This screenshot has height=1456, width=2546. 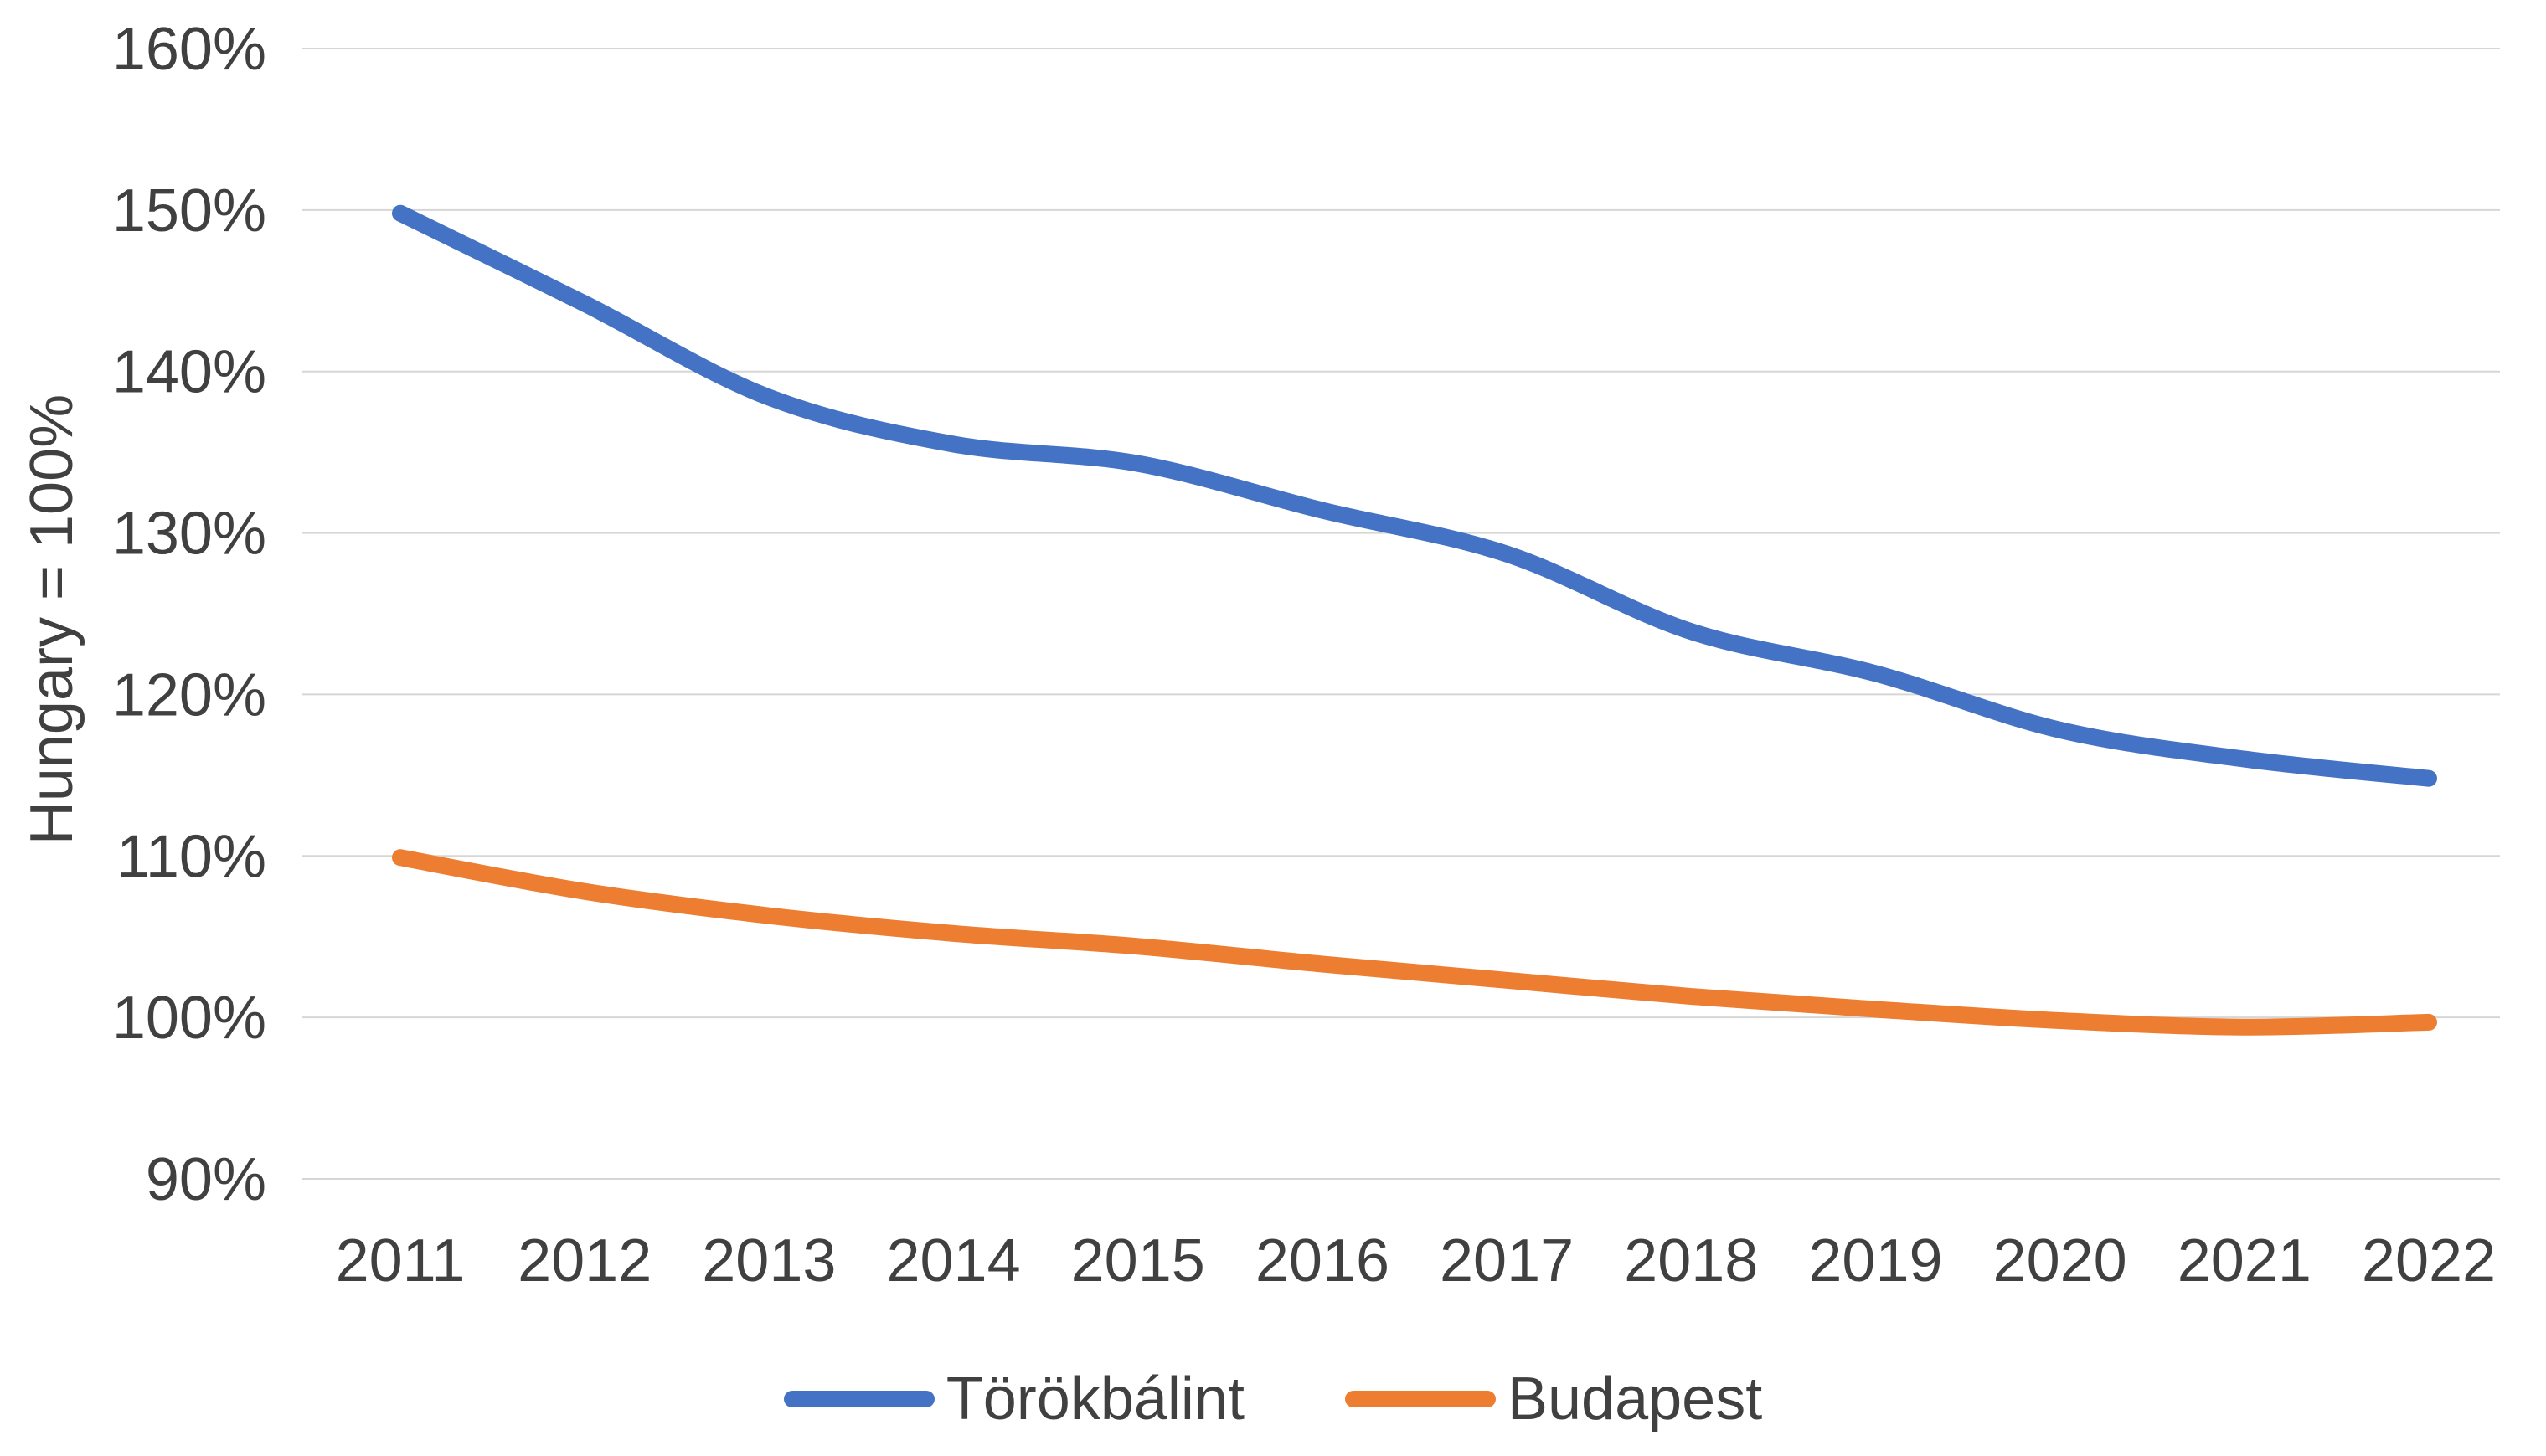 I want to click on x-tick-label: 2015, so click(x=1138, y=1260).